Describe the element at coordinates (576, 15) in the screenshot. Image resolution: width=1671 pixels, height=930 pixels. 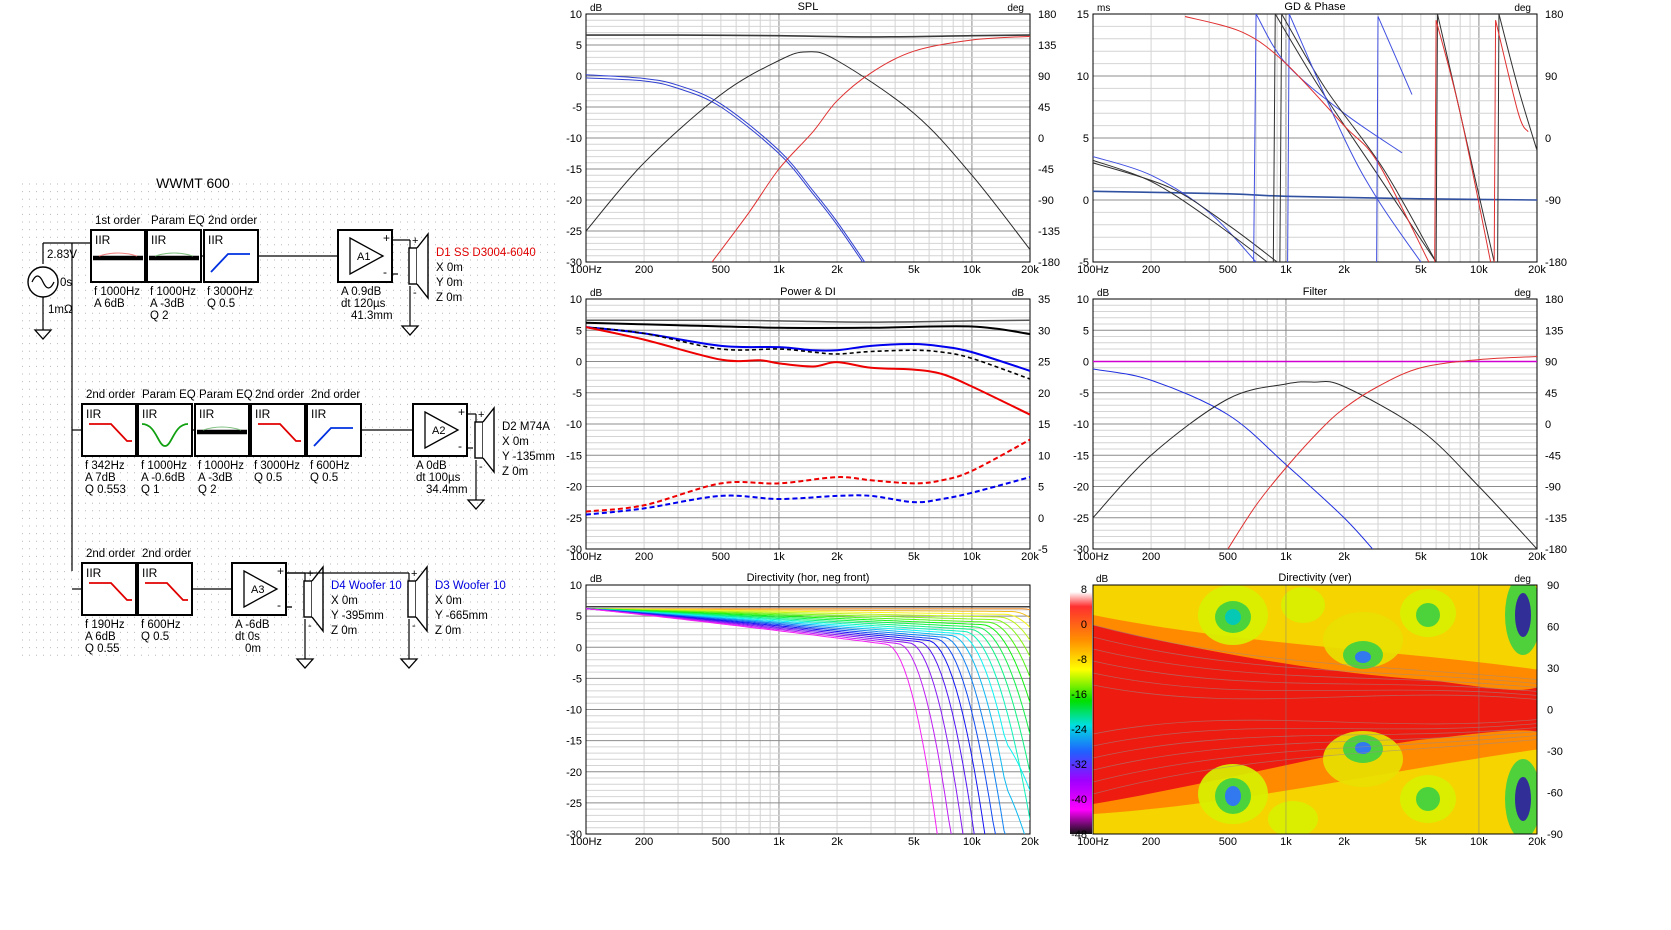
I see `y-tick-label: 10` at that location.